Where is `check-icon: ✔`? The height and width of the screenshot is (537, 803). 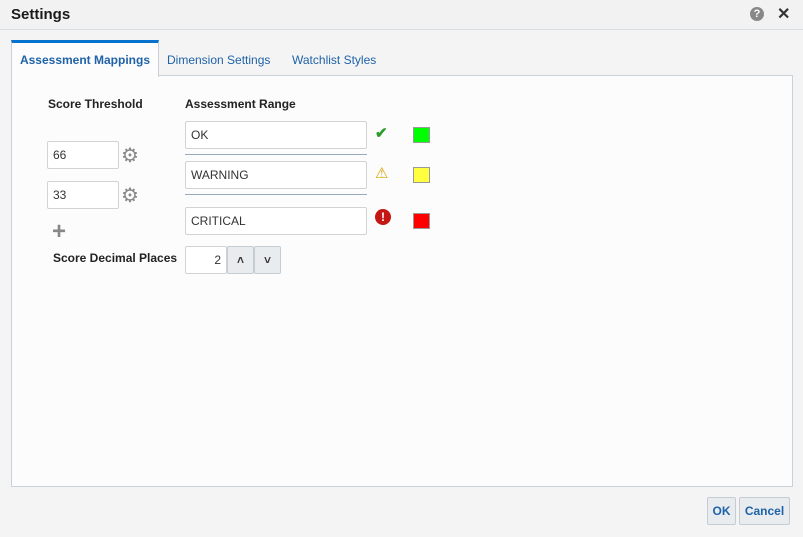 check-icon: ✔ is located at coordinates (381, 133).